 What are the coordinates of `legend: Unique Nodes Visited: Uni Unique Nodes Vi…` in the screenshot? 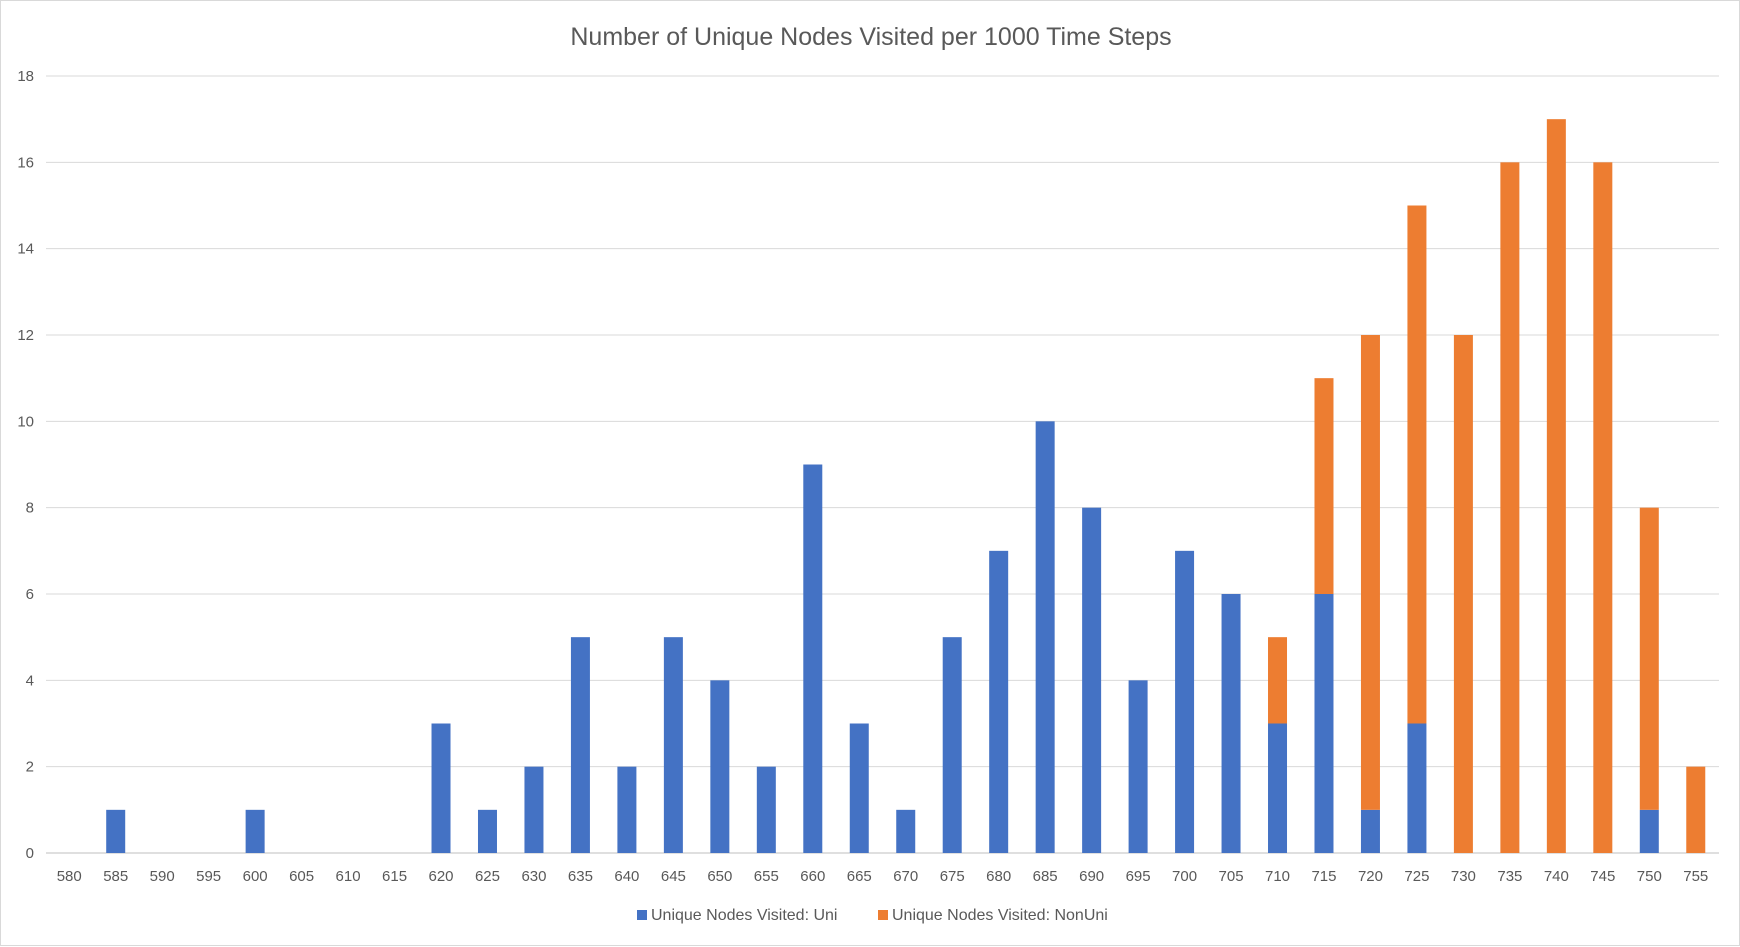 It's located at (872, 915).